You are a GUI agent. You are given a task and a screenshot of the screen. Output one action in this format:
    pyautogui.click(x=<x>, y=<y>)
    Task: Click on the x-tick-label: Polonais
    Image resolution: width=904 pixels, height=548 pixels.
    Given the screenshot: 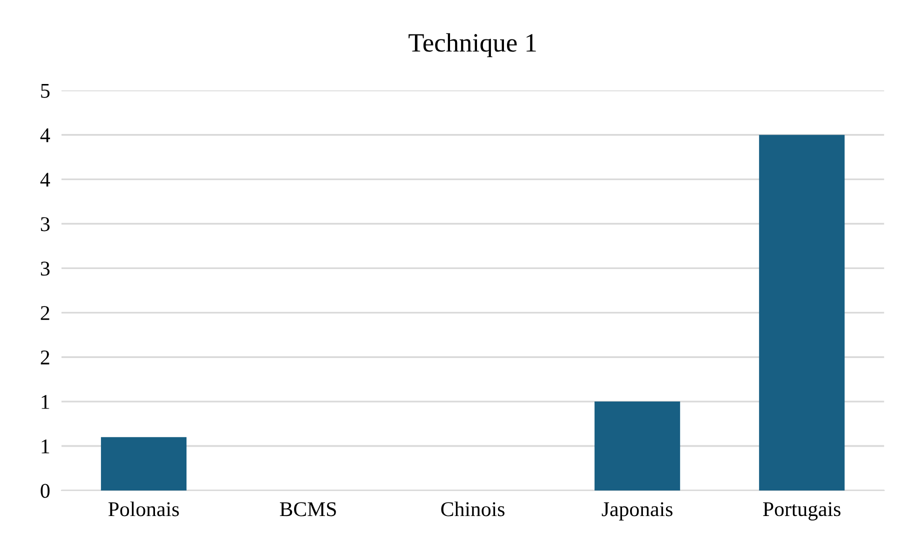 What is the action you would take?
    pyautogui.click(x=143, y=509)
    